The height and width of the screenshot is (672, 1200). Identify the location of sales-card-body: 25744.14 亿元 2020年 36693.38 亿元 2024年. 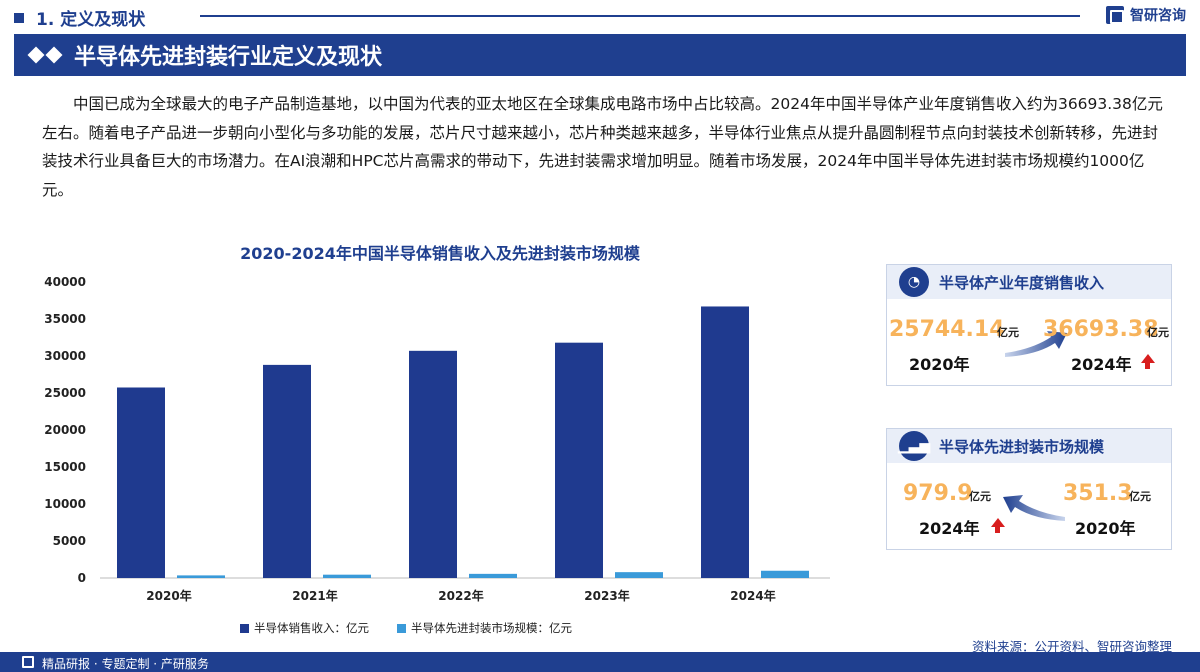
(1029, 340).